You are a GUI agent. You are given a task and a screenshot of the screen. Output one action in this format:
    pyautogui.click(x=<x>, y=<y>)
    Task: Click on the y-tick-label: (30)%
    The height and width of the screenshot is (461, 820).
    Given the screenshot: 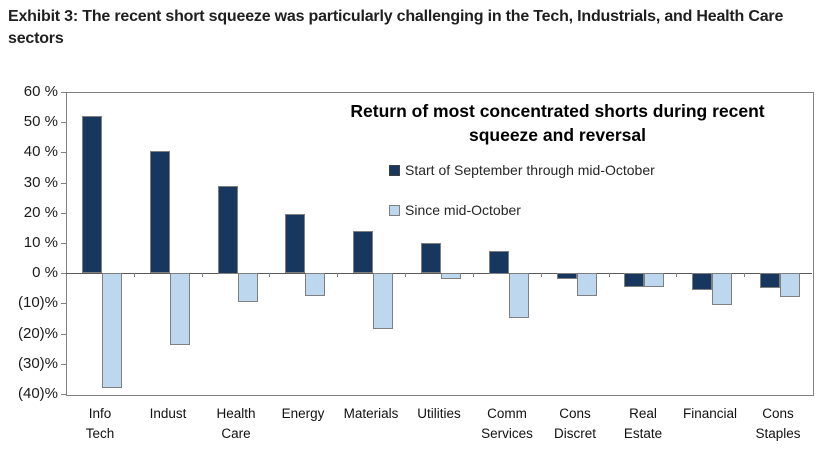 What is the action you would take?
    pyautogui.click(x=37, y=363)
    